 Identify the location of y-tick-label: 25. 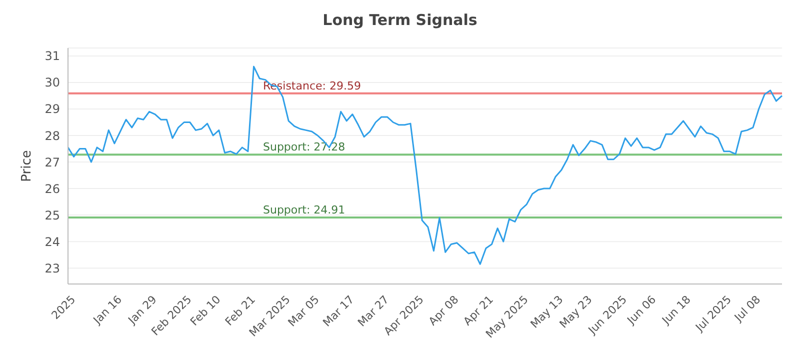
(52, 215).